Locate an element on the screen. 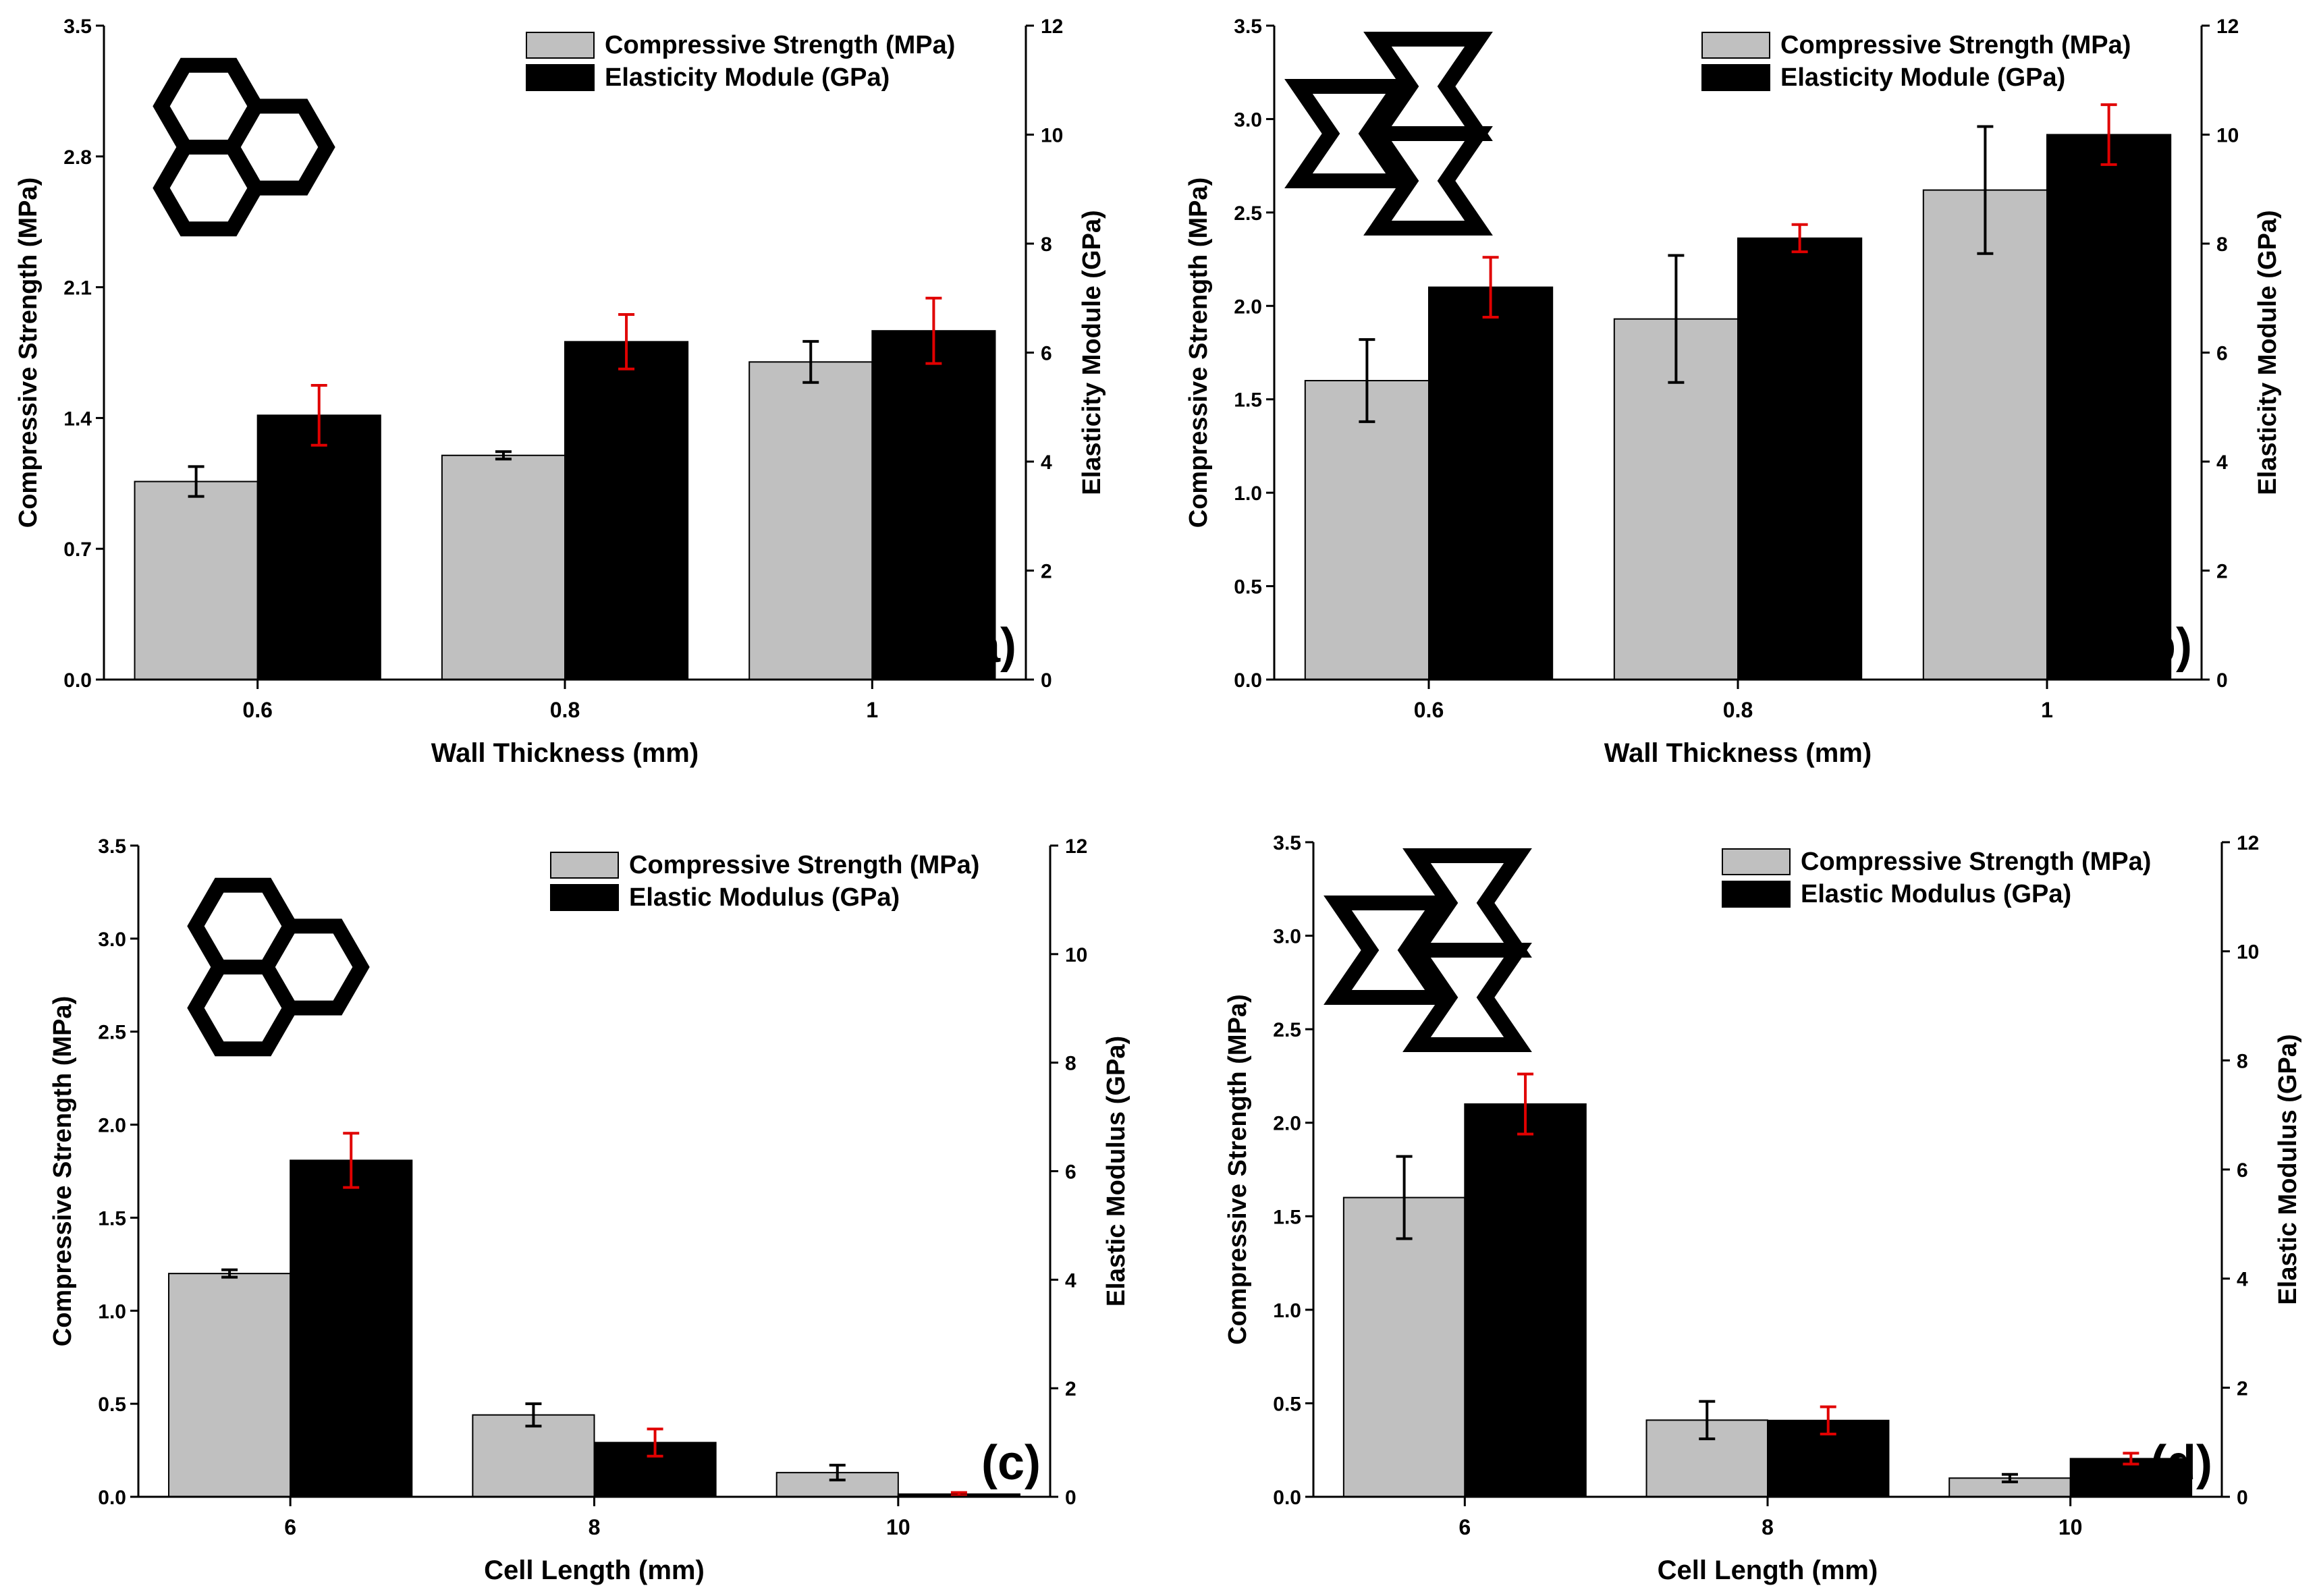 The image size is (2319, 1596). left-y-tick-label: 1.0 is located at coordinates (112, 1311).